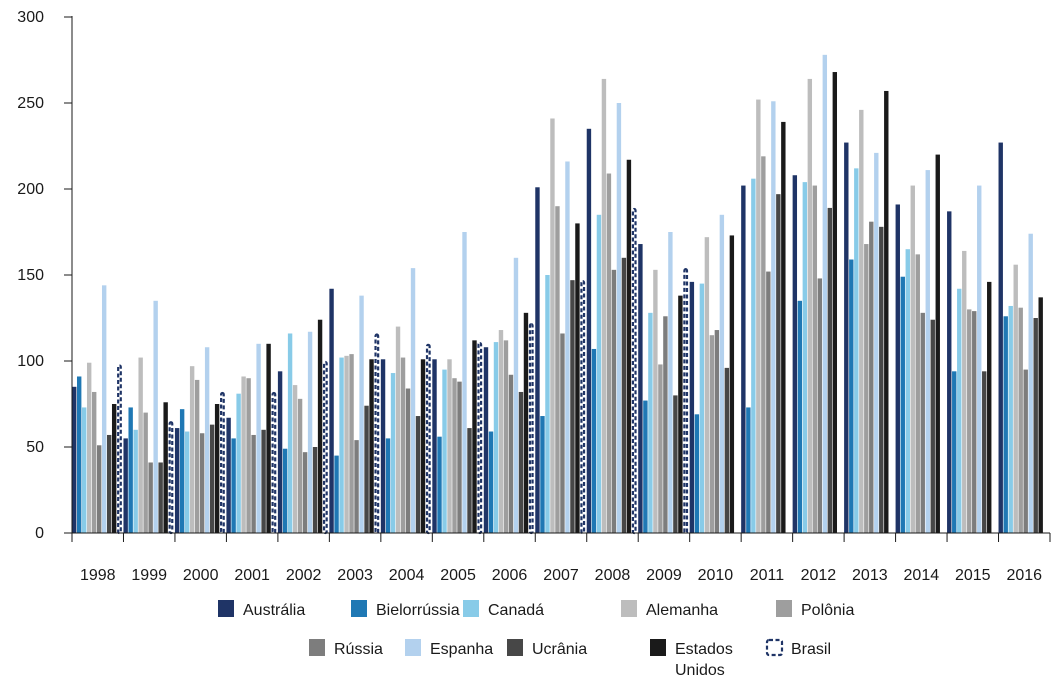  What do you see at coordinates (304, 575) in the screenshot?
I see `x-tick-label: 2002` at bounding box center [304, 575].